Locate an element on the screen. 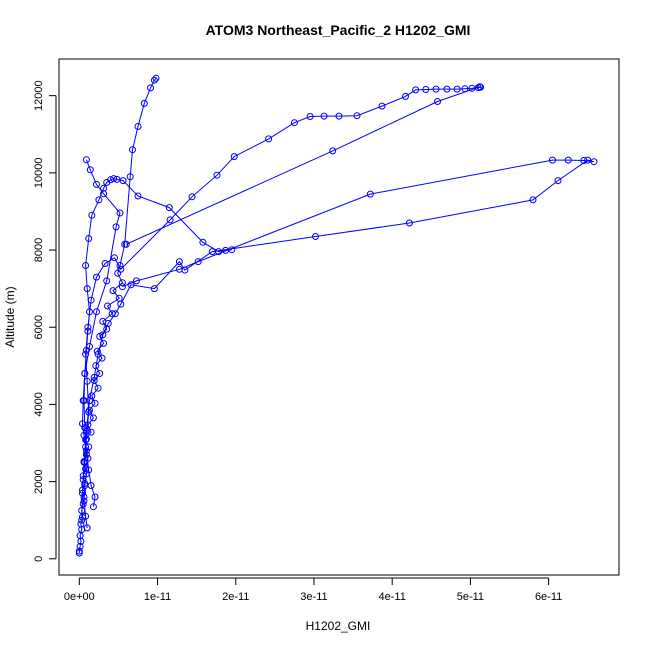  series-line is located at coordinates (101, 343).